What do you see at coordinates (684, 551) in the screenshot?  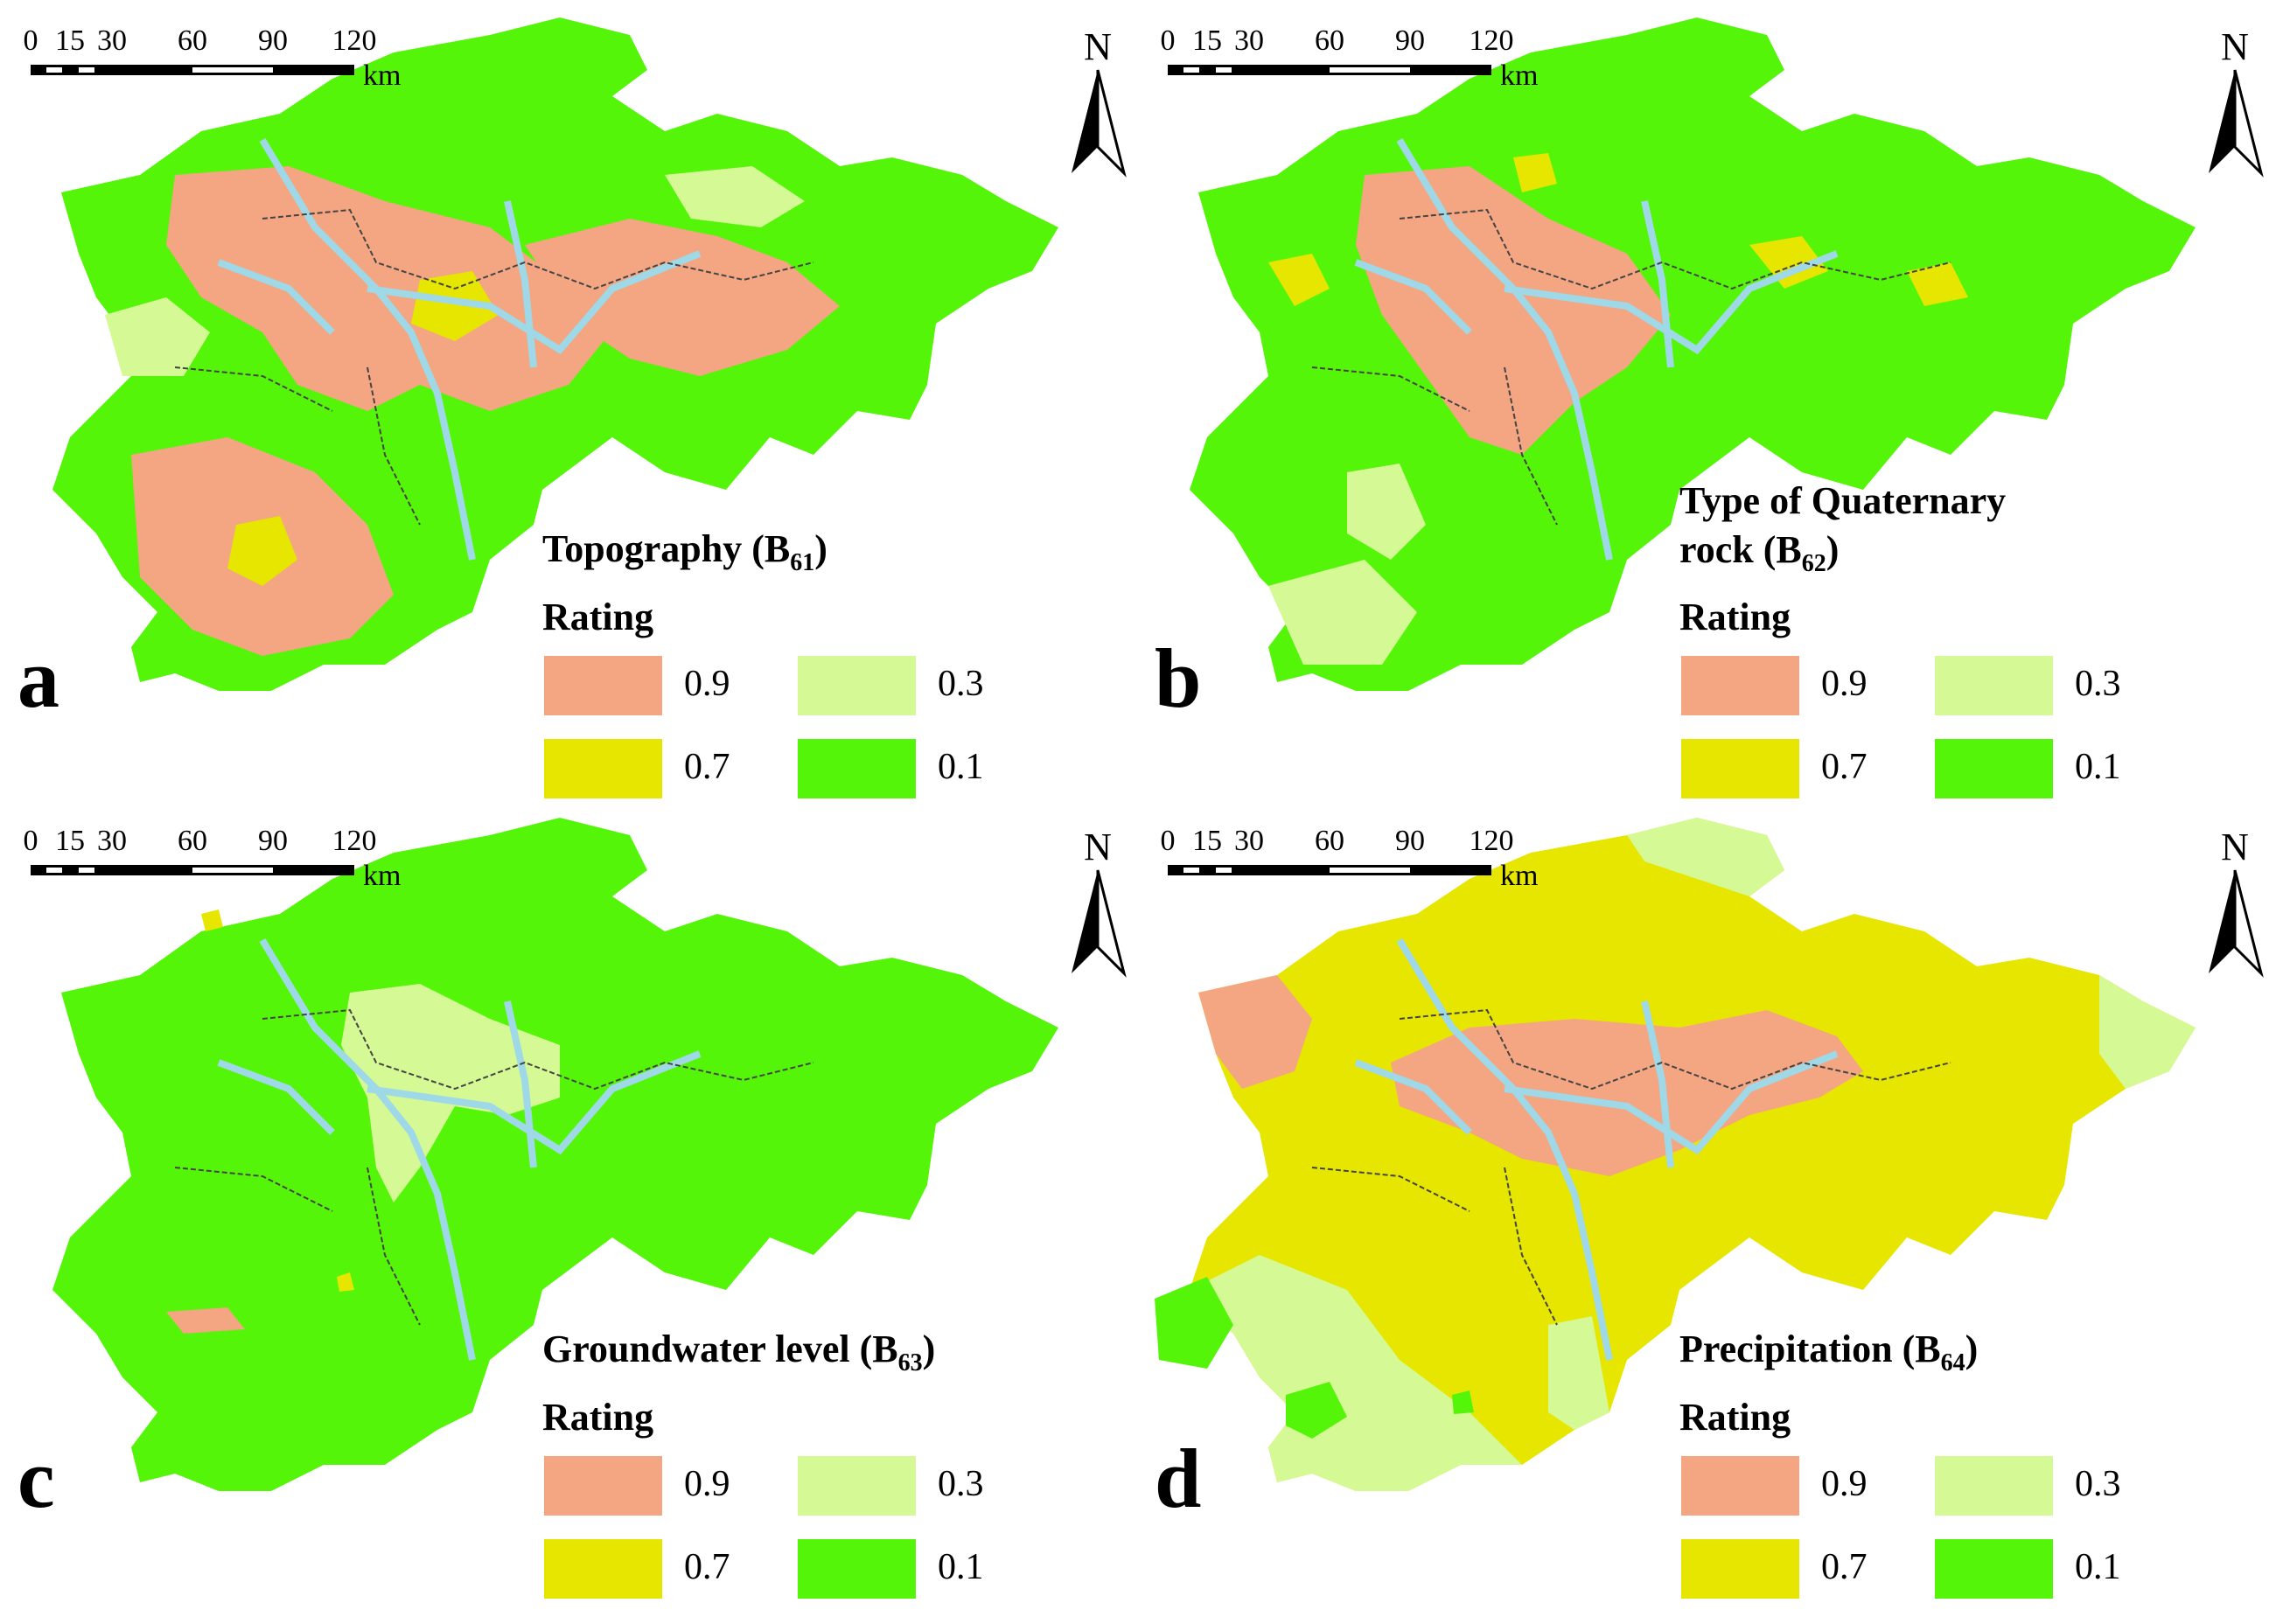 I see `legend-title: Topography (B61)` at bounding box center [684, 551].